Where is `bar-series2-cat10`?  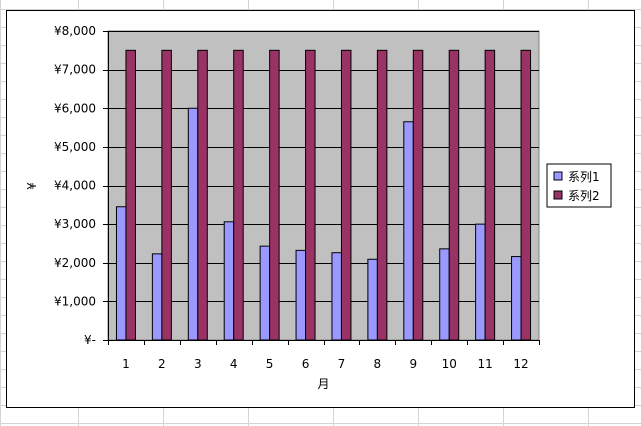
bar-series2-cat10 is located at coordinates (454, 195).